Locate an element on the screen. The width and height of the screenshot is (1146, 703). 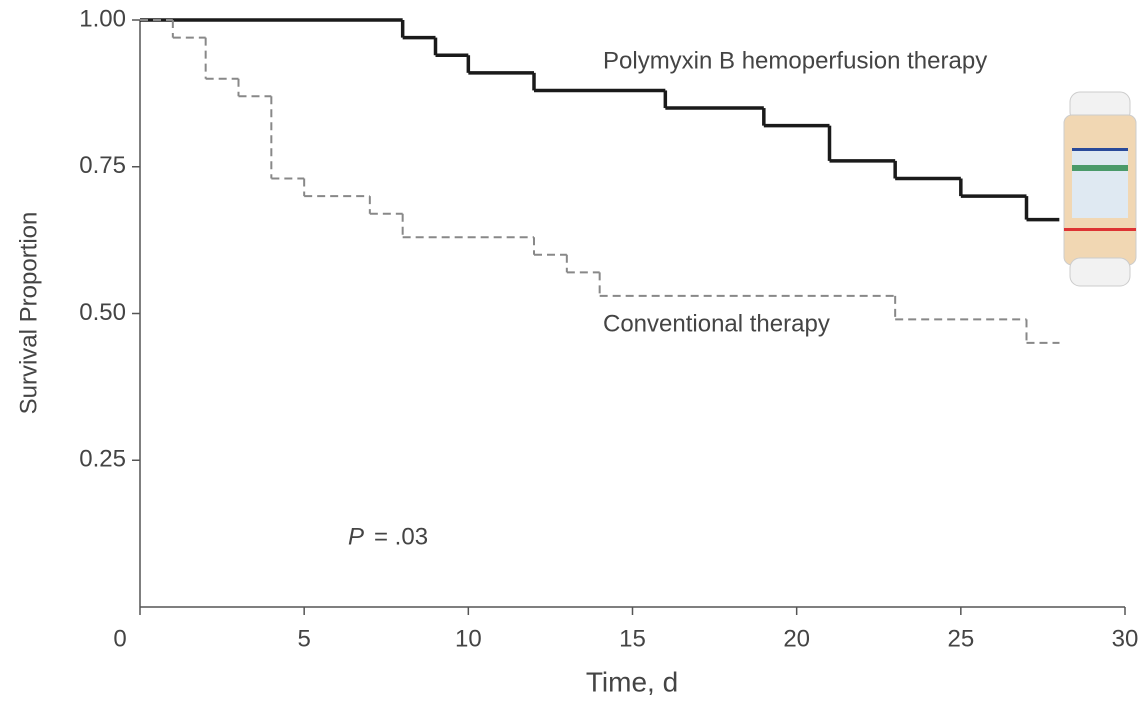
x-tick-label: 15 is located at coordinates (632, 638).